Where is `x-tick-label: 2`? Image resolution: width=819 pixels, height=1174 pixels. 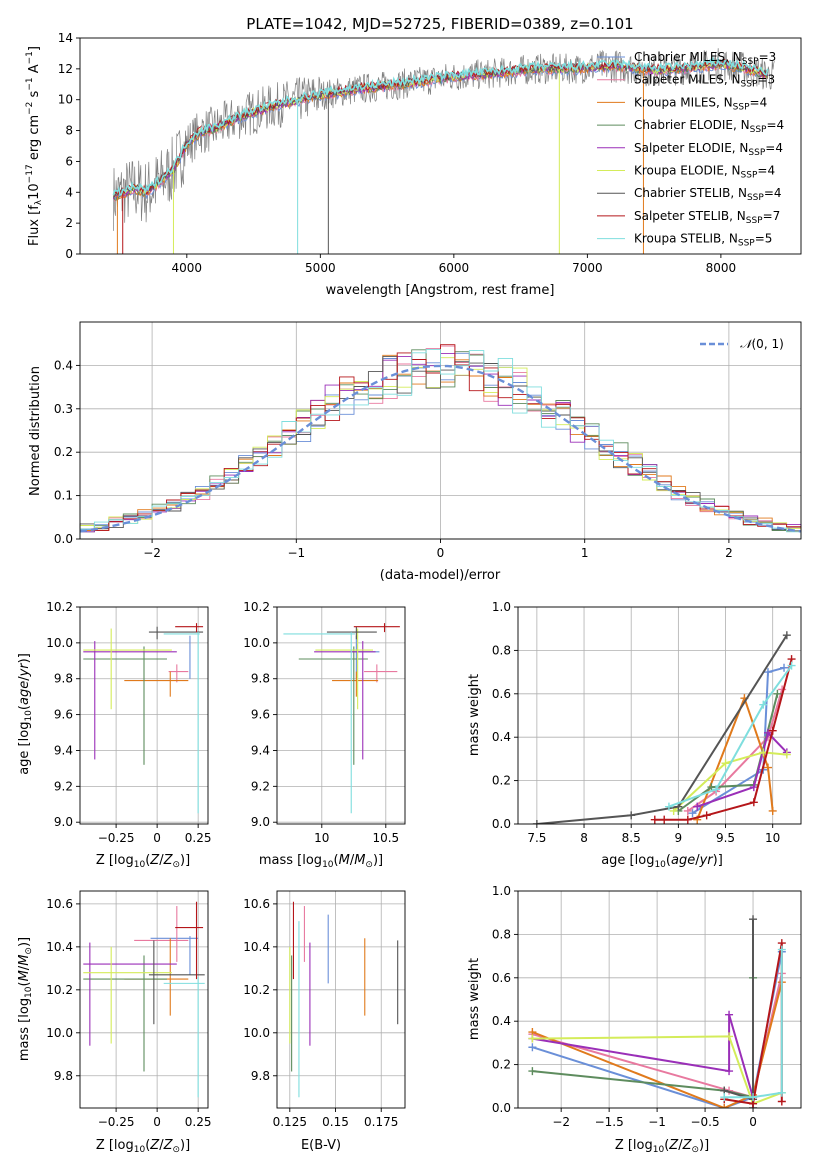 x-tick-label: 2 is located at coordinates (729, 553).